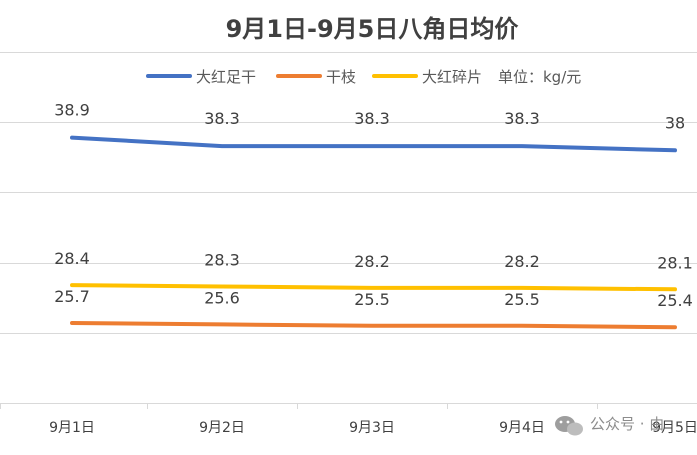 The height and width of the screenshot is (455, 697). I want to click on x-tick-label: 9月2日, so click(222, 428).